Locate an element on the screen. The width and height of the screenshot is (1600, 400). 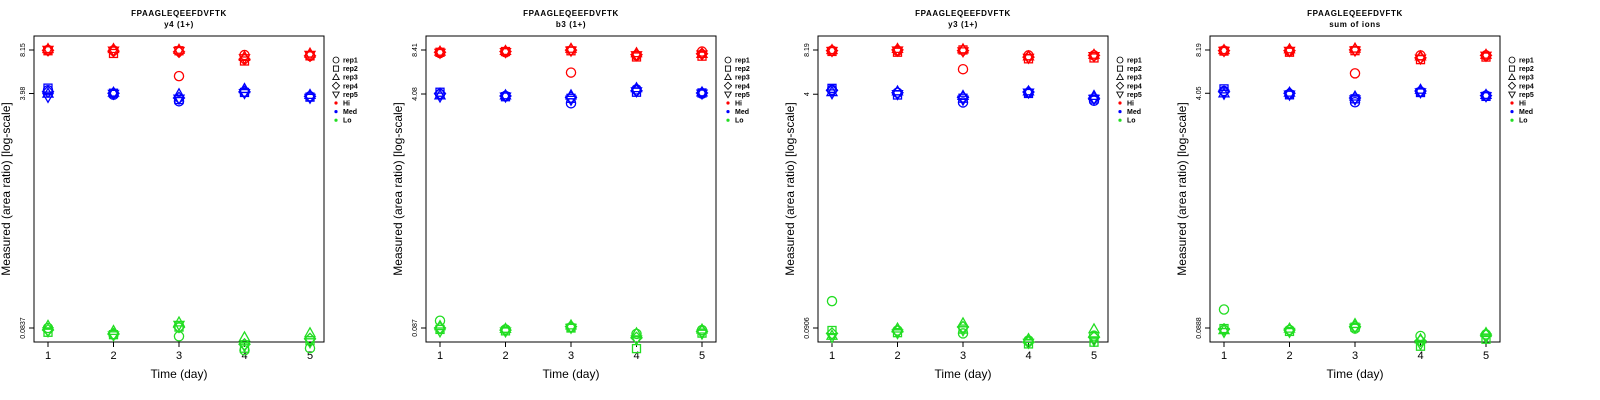
panel-subtitle: sum of ions is located at coordinates (1355, 24).